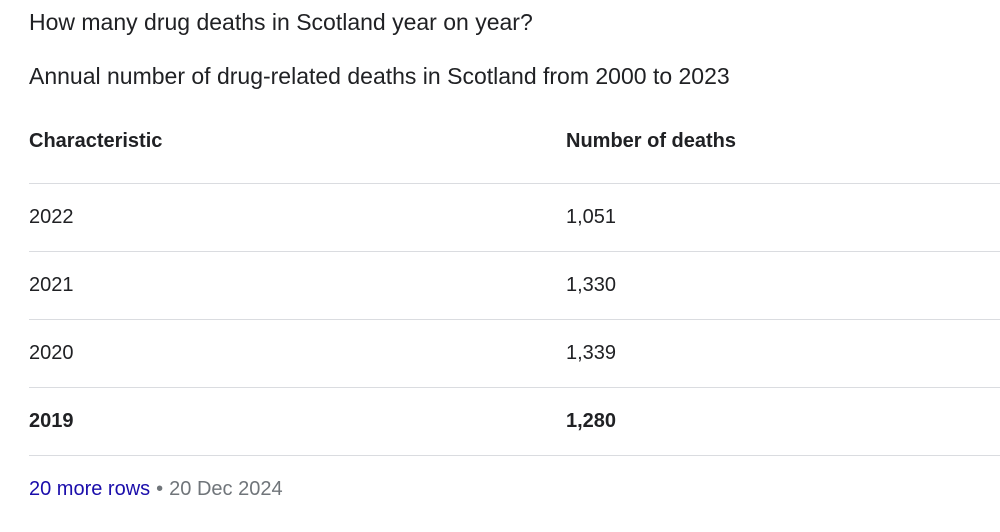 Image resolution: width=1000 pixels, height=532 pixels. What do you see at coordinates (591, 217) in the screenshot?
I see `deaths-cell: 1,051` at bounding box center [591, 217].